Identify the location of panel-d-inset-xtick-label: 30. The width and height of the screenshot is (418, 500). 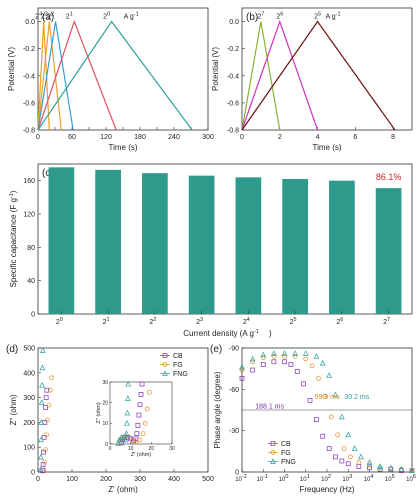
(172, 449).